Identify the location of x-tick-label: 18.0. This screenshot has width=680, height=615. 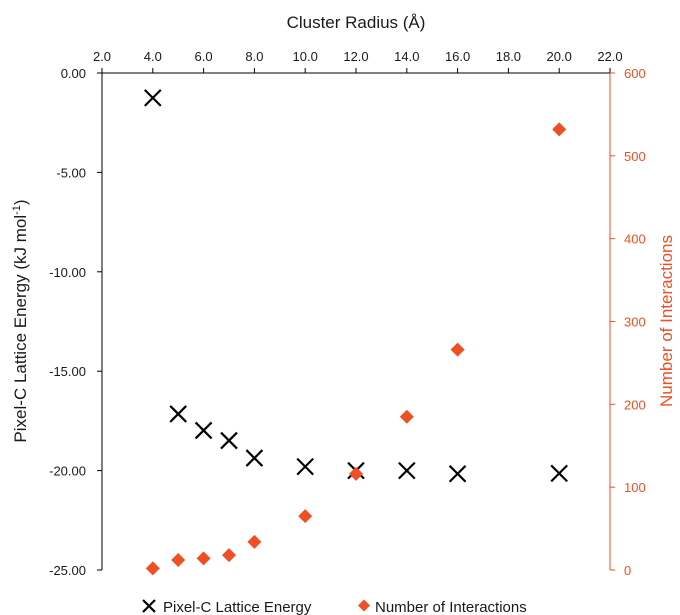
(508, 56).